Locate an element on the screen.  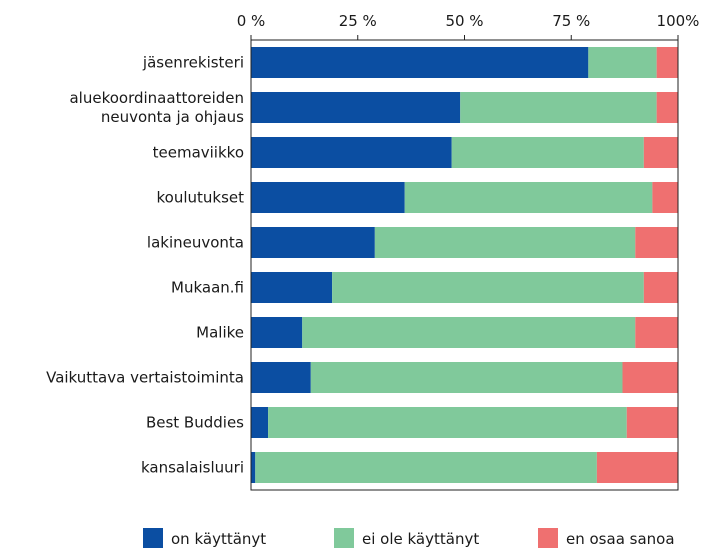
category-label: Vaikuttava vertaistoiminta is located at coordinates (145, 377).